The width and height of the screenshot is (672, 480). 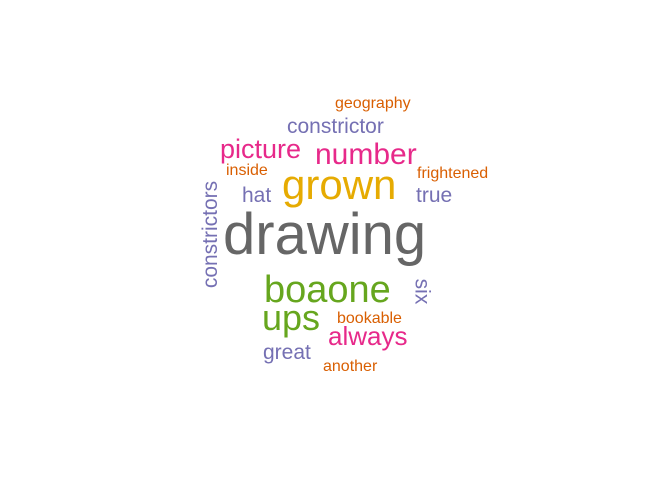 What do you see at coordinates (327, 290) in the screenshot?
I see `word-boaone: boaone` at bounding box center [327, 290].